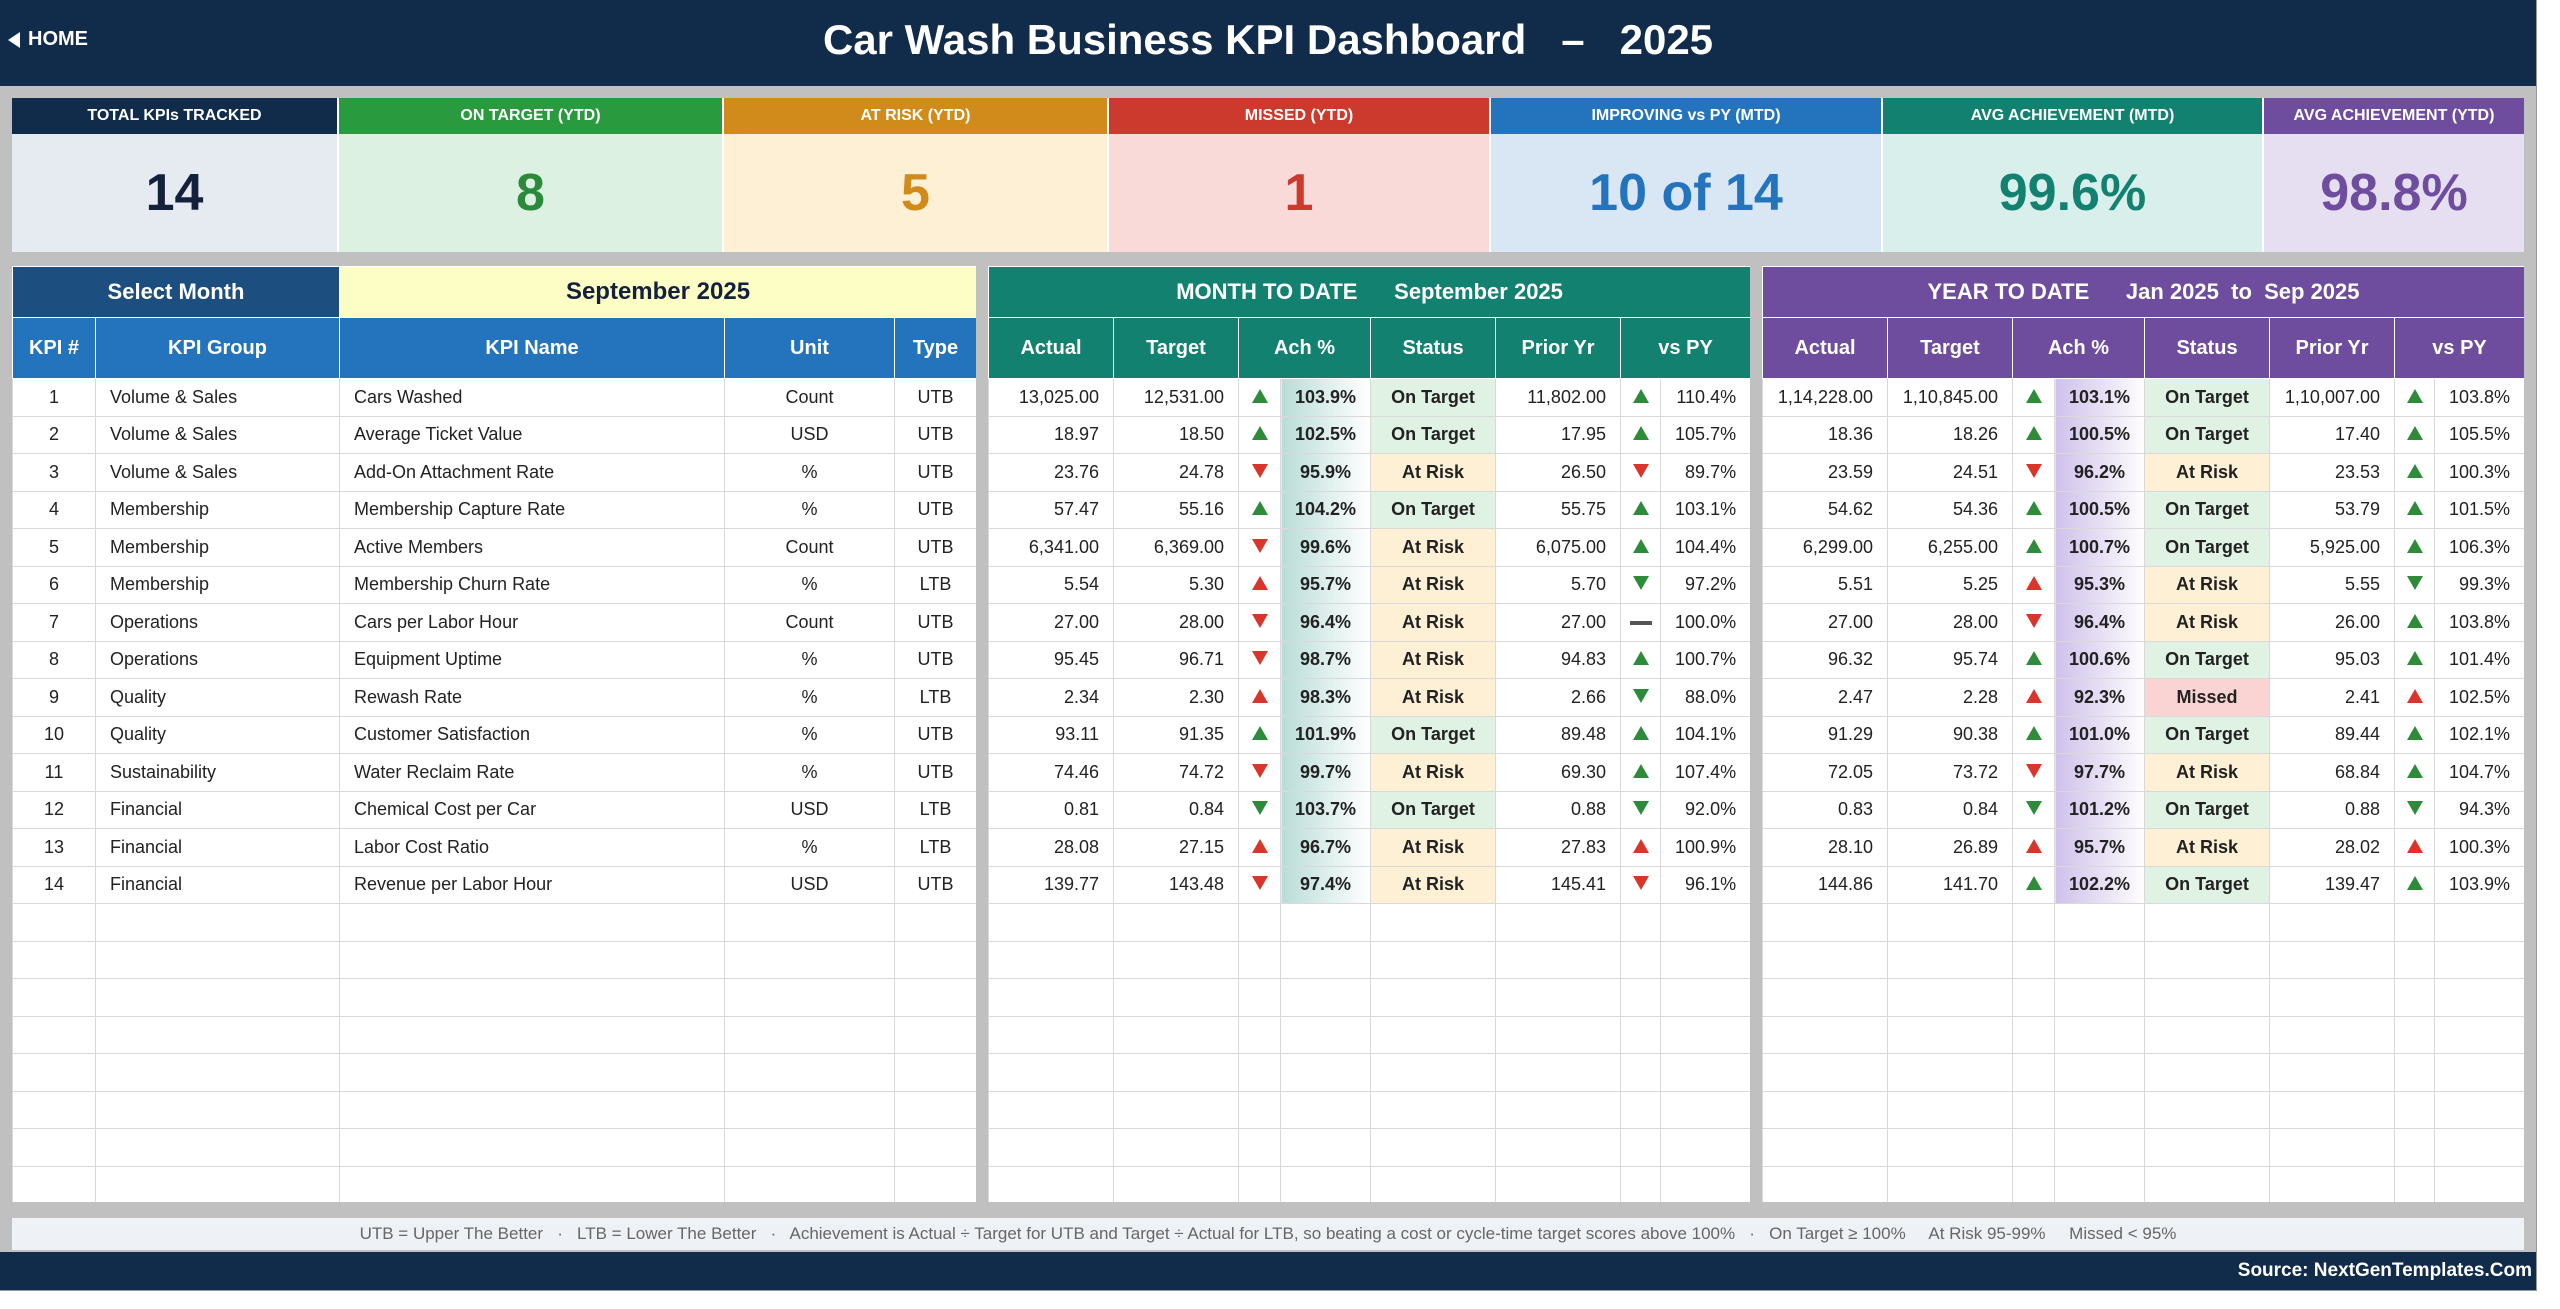  I want to click on month-selector: September 2025, so click(657, 292).